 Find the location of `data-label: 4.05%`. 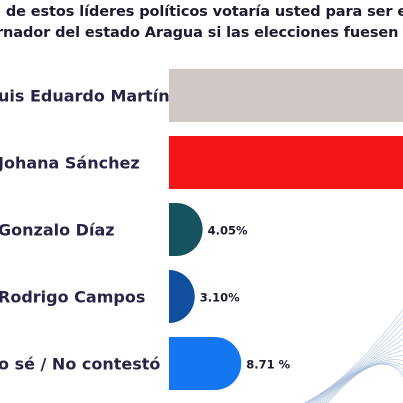

data-label: 4.05% is located at coordinates (228, 231).